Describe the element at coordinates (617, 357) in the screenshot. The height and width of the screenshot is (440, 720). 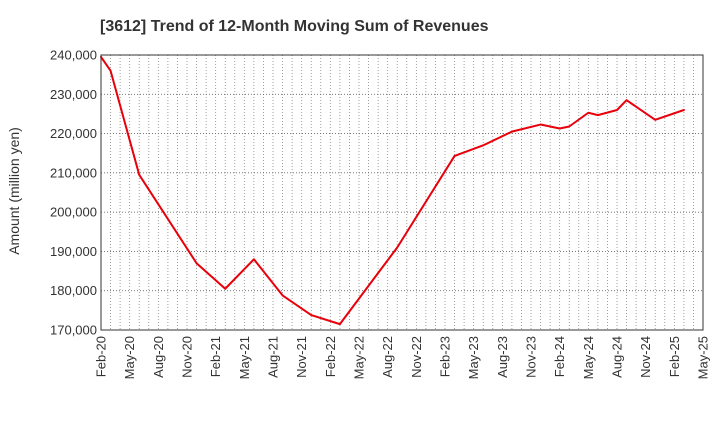
I see `x-tick-label: Aug-24` at that location.